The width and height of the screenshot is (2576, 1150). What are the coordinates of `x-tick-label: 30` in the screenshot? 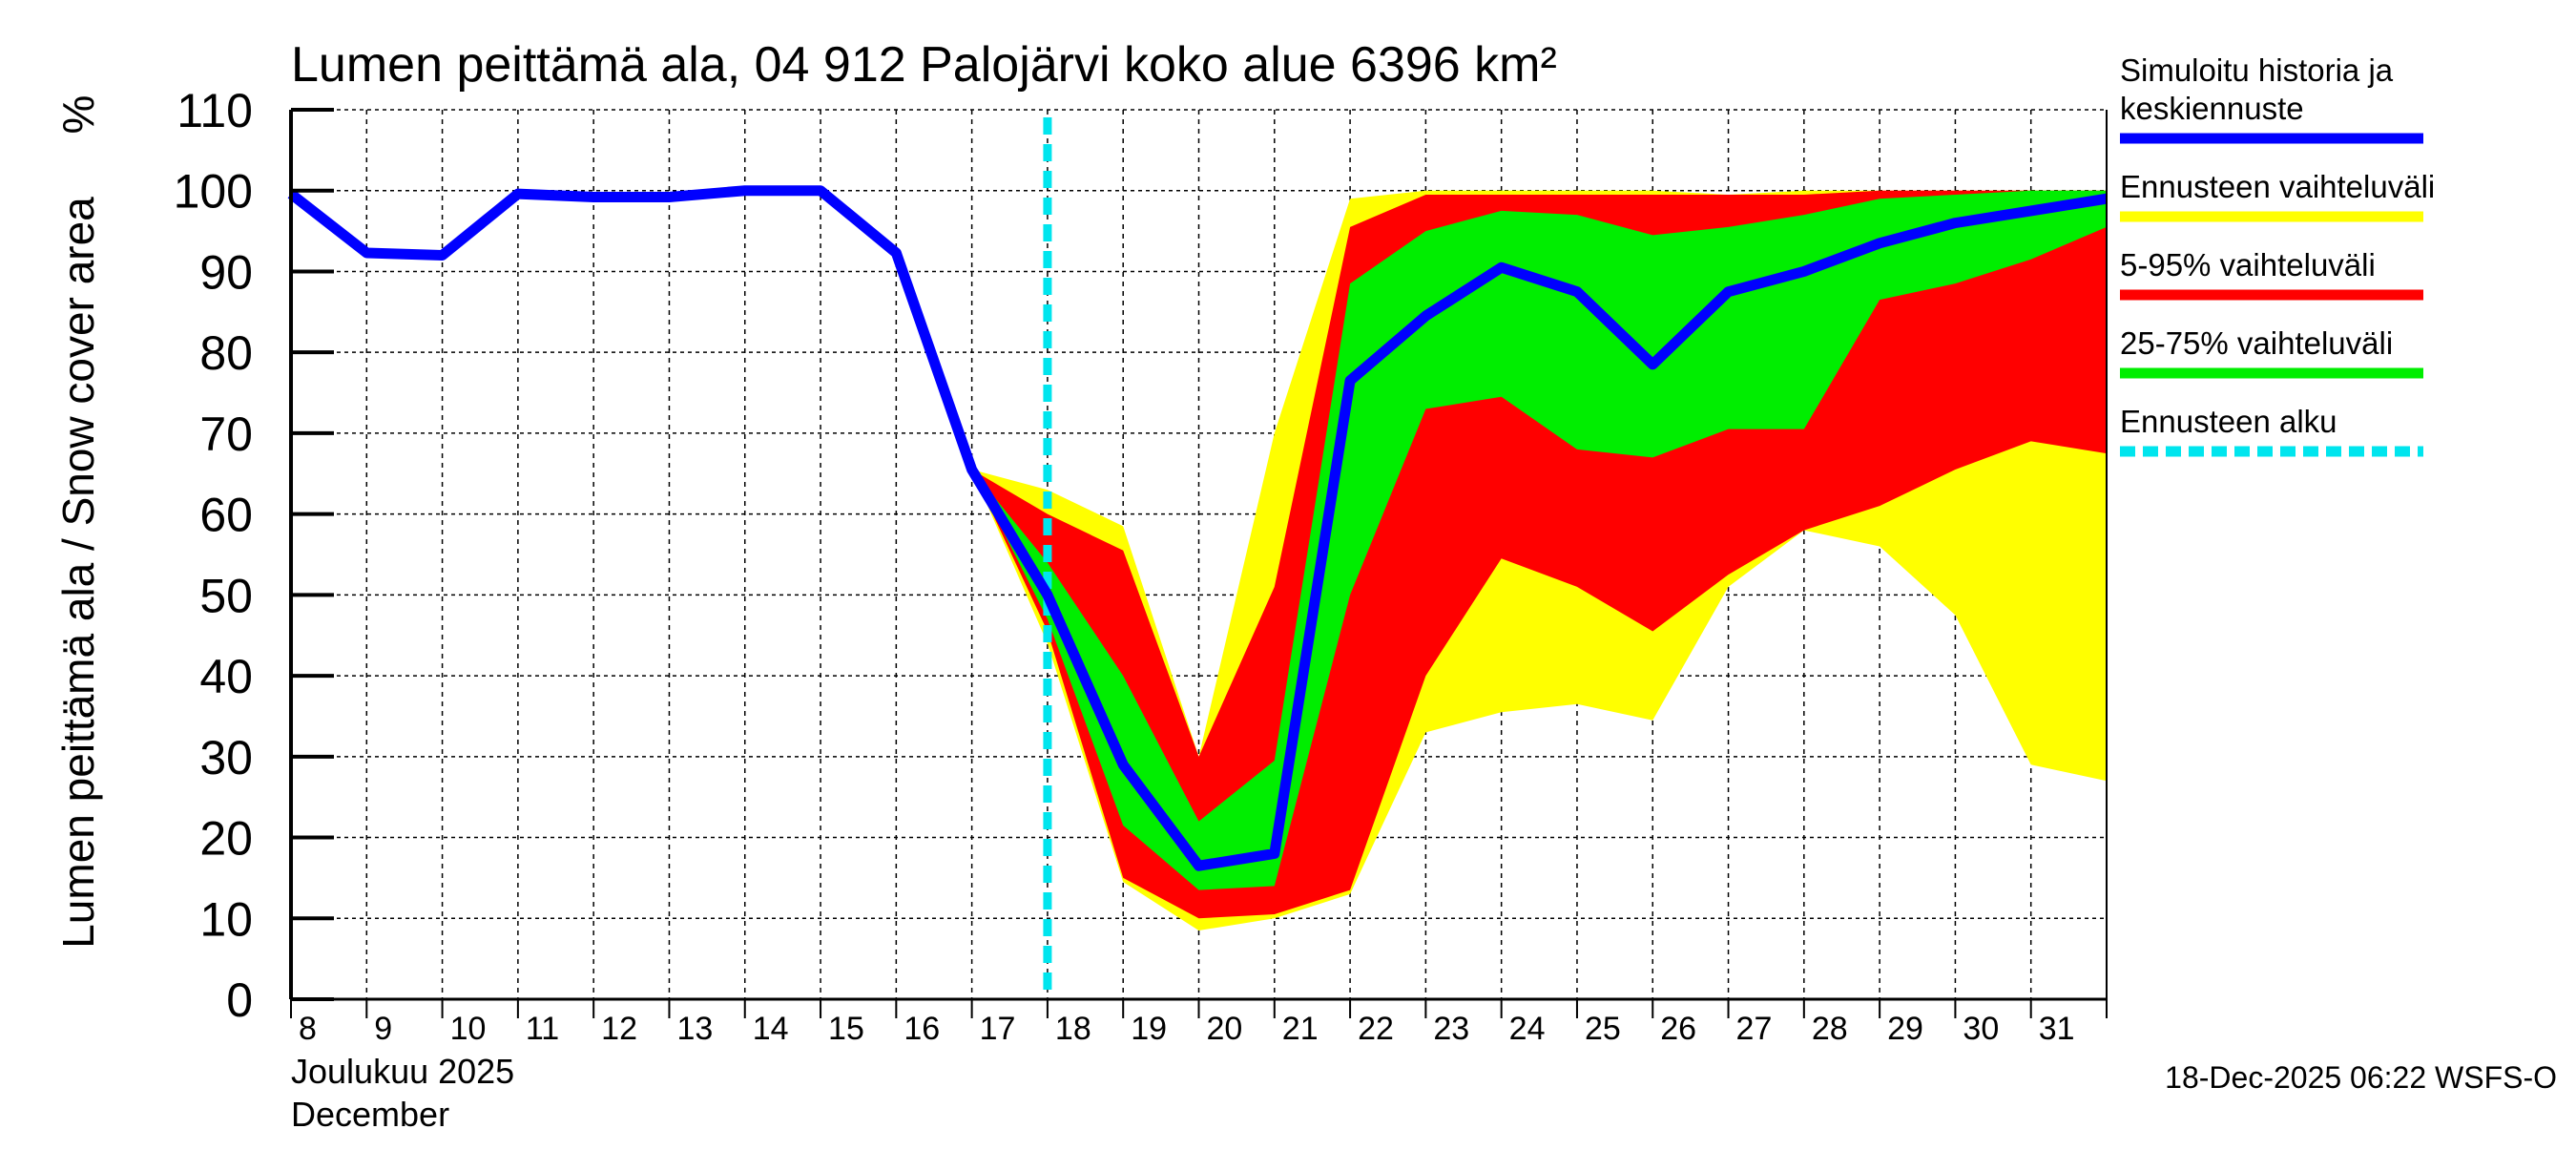 It's located at (1981, 1029).